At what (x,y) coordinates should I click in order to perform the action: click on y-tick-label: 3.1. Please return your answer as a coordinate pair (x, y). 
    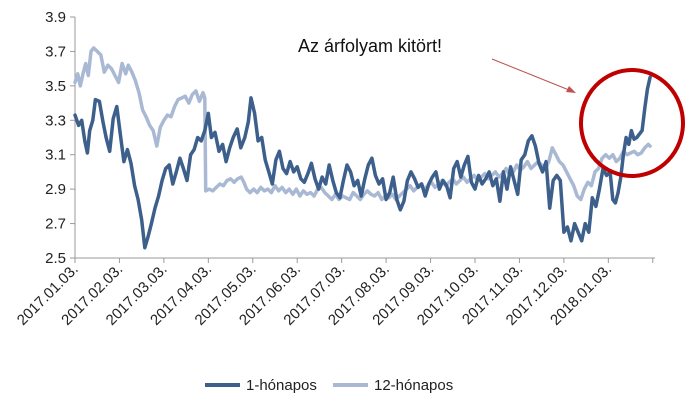
    Looking at the image, I should click on (55, 155).